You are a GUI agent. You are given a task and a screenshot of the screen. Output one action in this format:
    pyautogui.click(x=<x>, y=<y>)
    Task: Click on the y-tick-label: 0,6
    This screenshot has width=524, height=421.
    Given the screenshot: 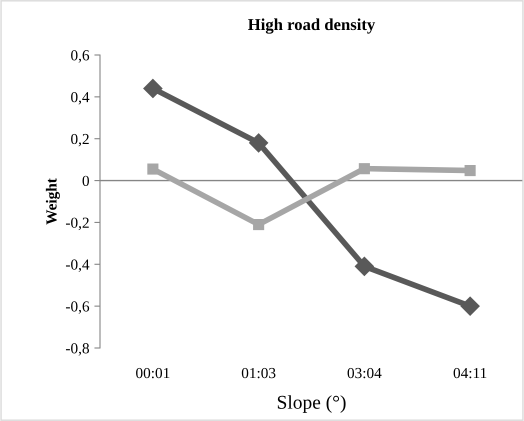 What is the action you would take?
    pyautogui.click(x=80, y=56)
    